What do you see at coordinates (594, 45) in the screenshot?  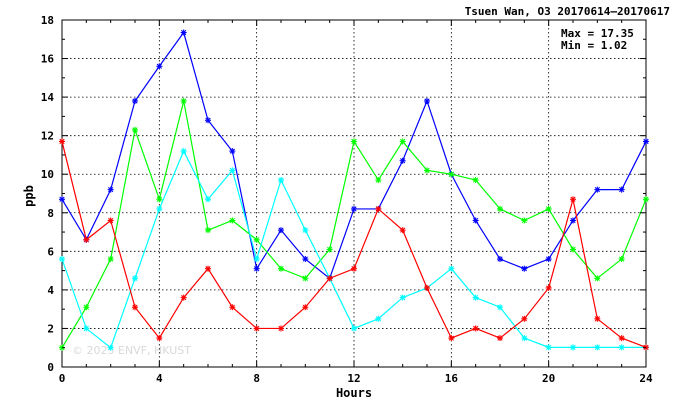 I see `min-label: Min = 1.02` at bounding box center [594, 45].